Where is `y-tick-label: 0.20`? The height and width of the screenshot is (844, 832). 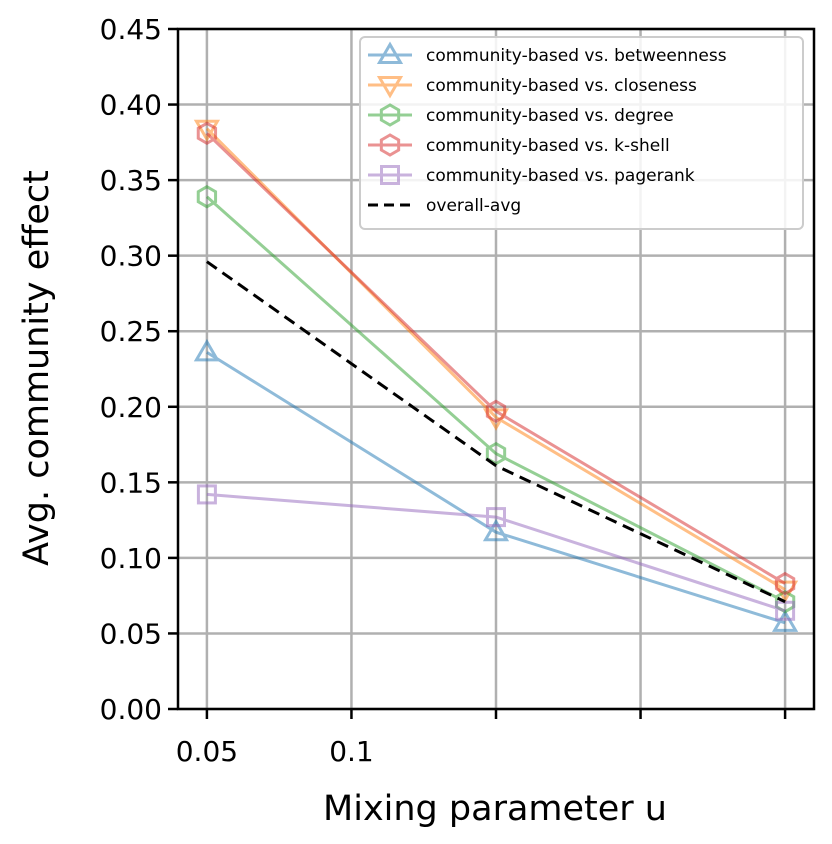
y-tick-label: 0.20 is located at coordinates (131, 407).